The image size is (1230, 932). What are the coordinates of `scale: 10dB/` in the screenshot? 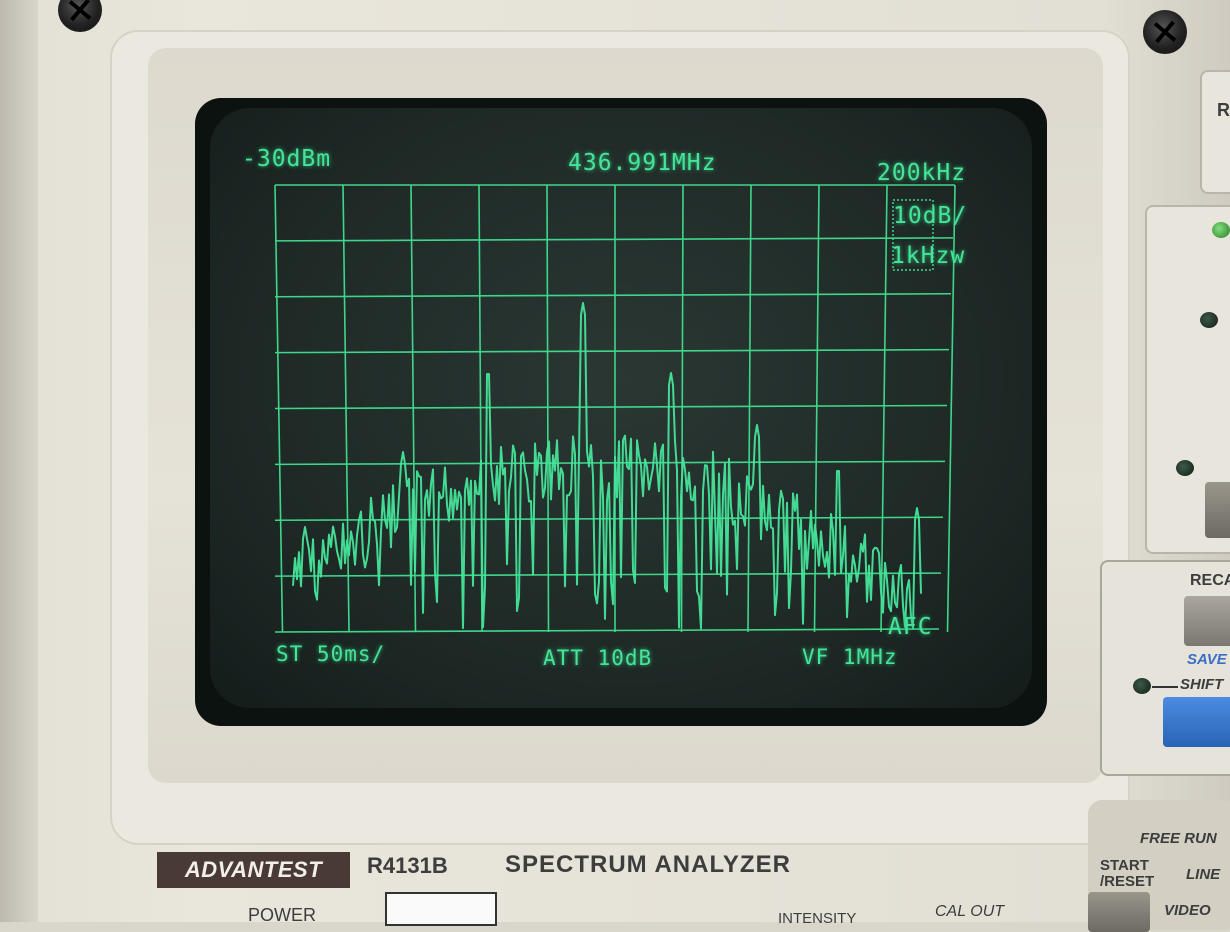 It's located at (930, 216).